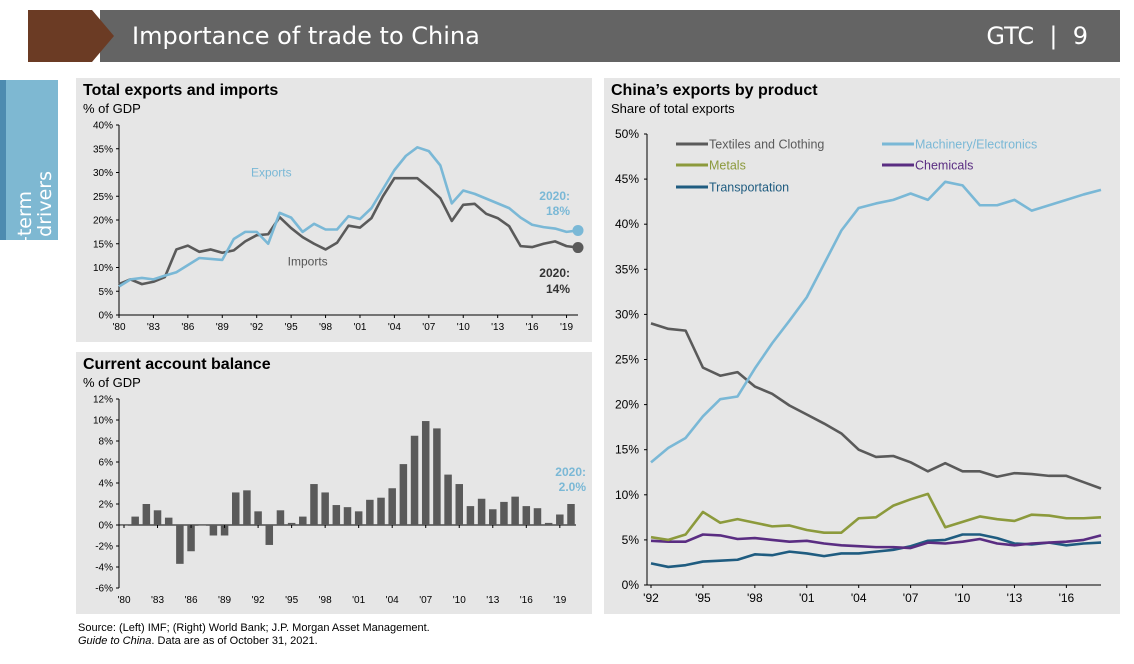 The image size is (1134, 664). What do you see at coordinates (60, 36) in the screenshot?
I see `brand-tab` at bounding box center [60, 36].